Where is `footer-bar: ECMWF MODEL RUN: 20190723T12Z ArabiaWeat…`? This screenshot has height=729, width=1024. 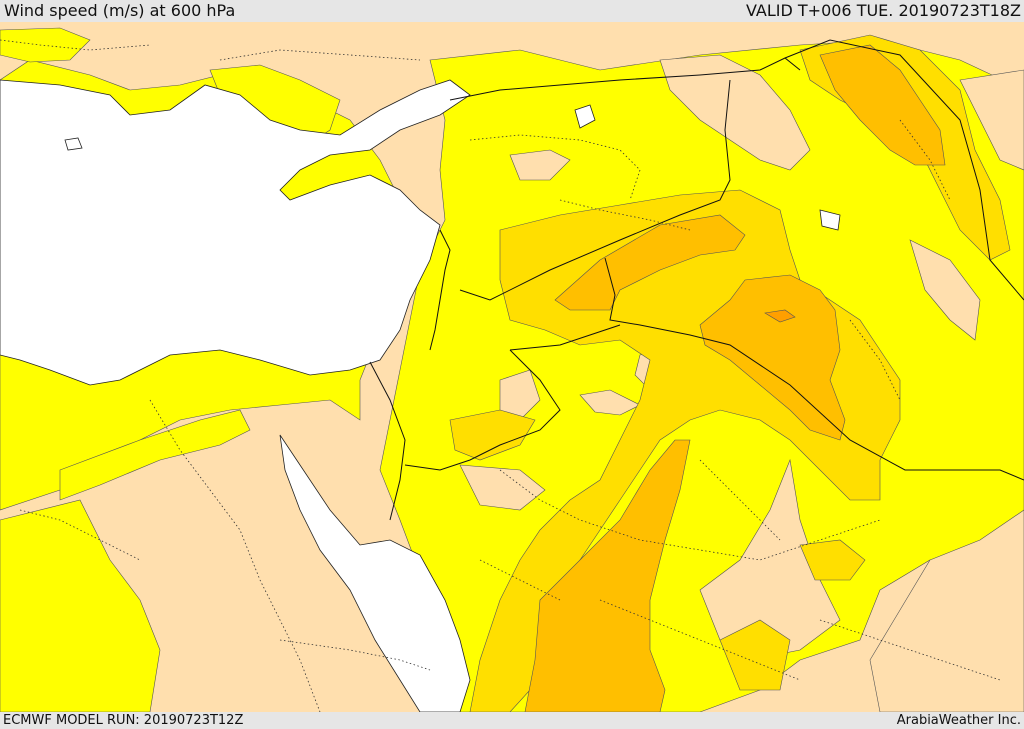
footer-bar: ECMWF MODEL RUN: 20190723T12Z ArabiaWeat… is located at coordinates (512, 720).